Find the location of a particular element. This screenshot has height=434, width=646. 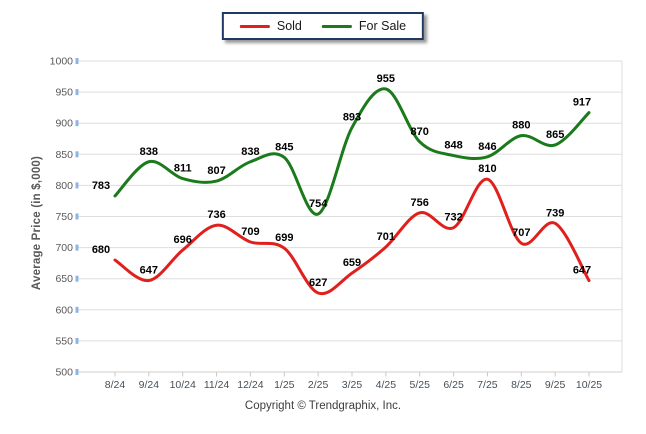

x-axis-tick-label: 3/25 is located at coordinates (352, 385).